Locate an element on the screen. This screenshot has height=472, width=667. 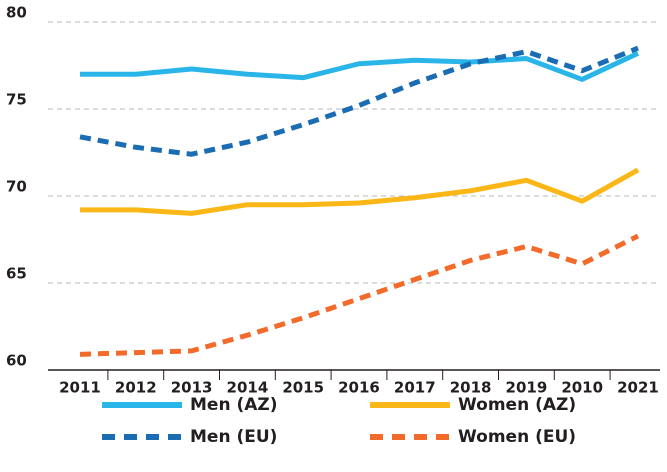
x-tick-label: 2017 is located at coordinates (415, 388).